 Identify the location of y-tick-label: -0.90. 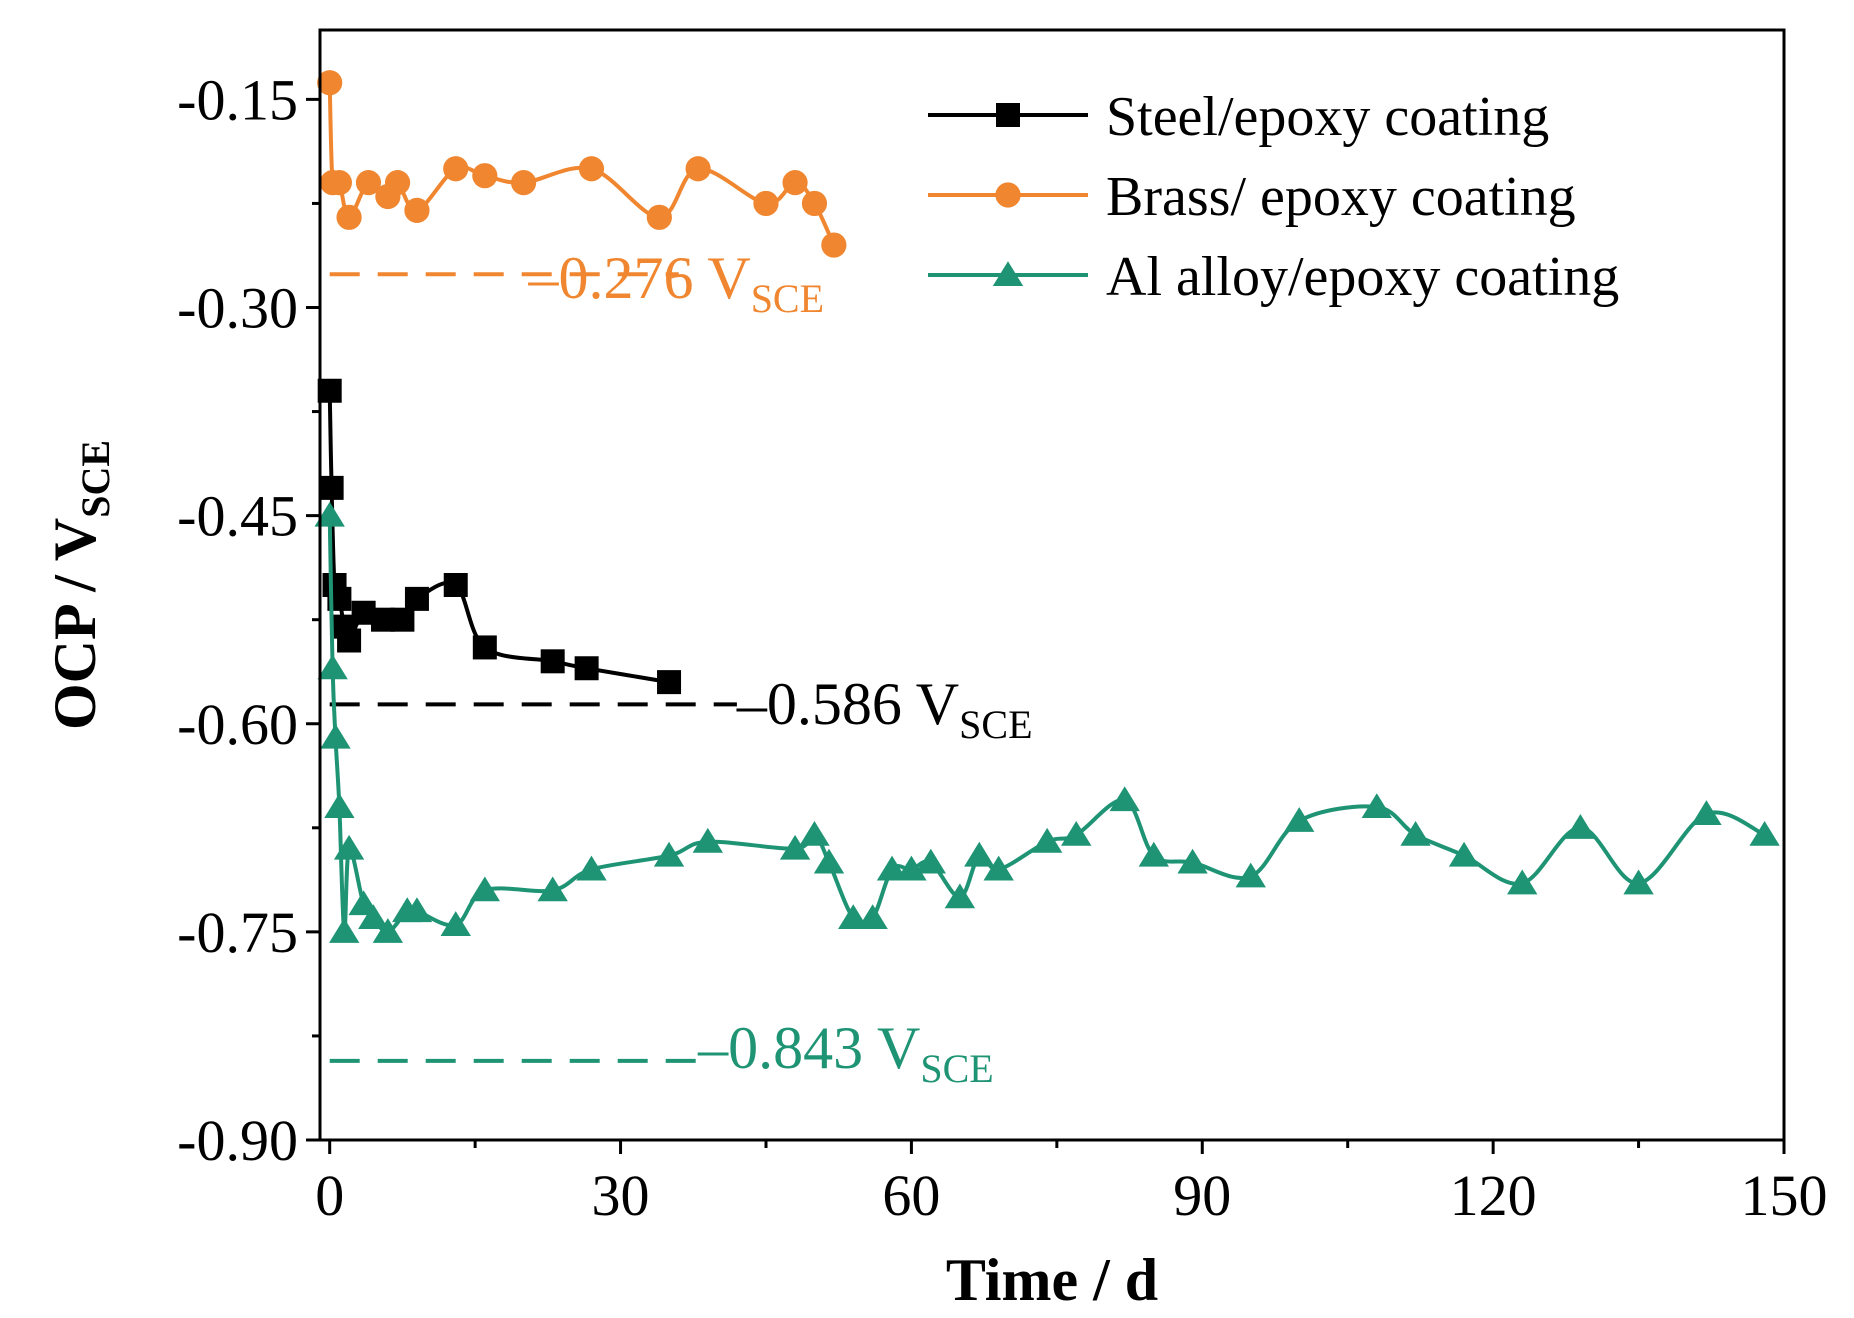
(237, 1140).